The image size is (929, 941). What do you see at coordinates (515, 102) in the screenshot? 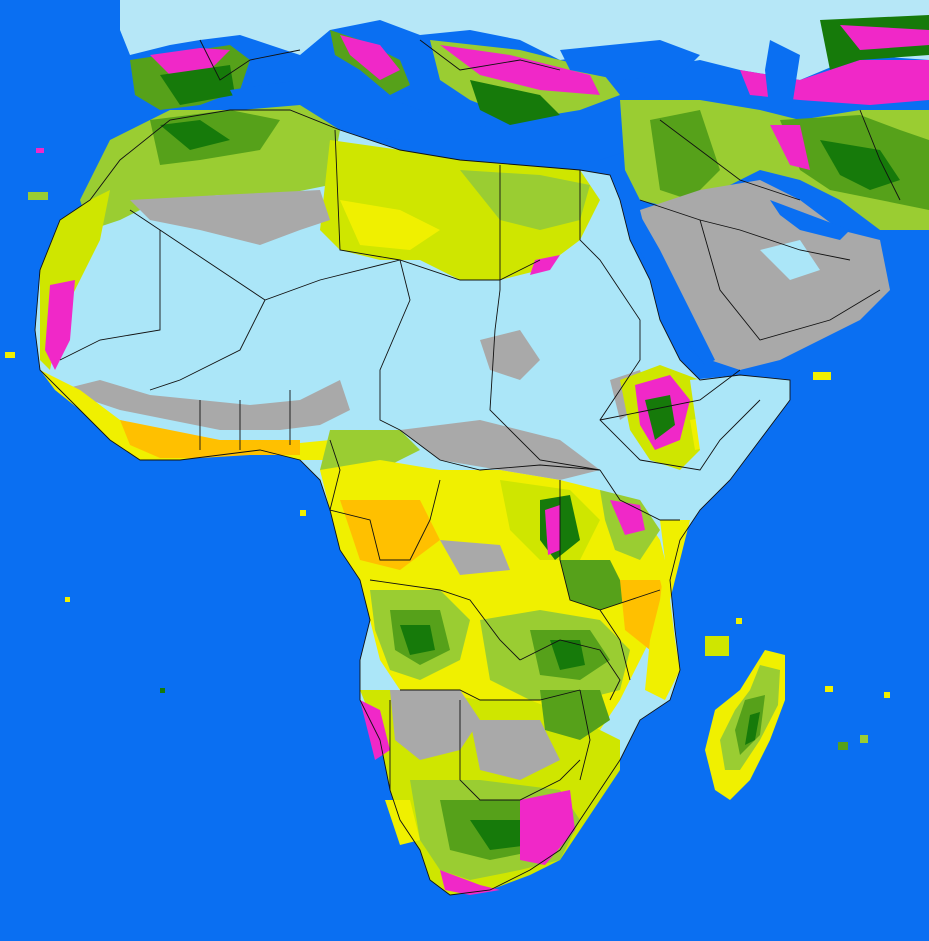
I see `inland-seas` at bounding box center [515, 102].